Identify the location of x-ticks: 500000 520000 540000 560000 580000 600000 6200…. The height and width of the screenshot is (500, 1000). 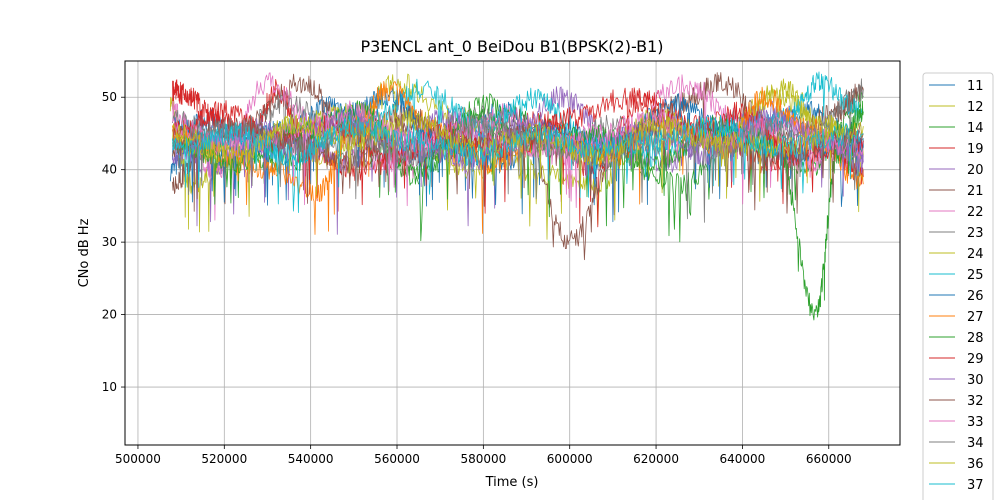
(483, 455).